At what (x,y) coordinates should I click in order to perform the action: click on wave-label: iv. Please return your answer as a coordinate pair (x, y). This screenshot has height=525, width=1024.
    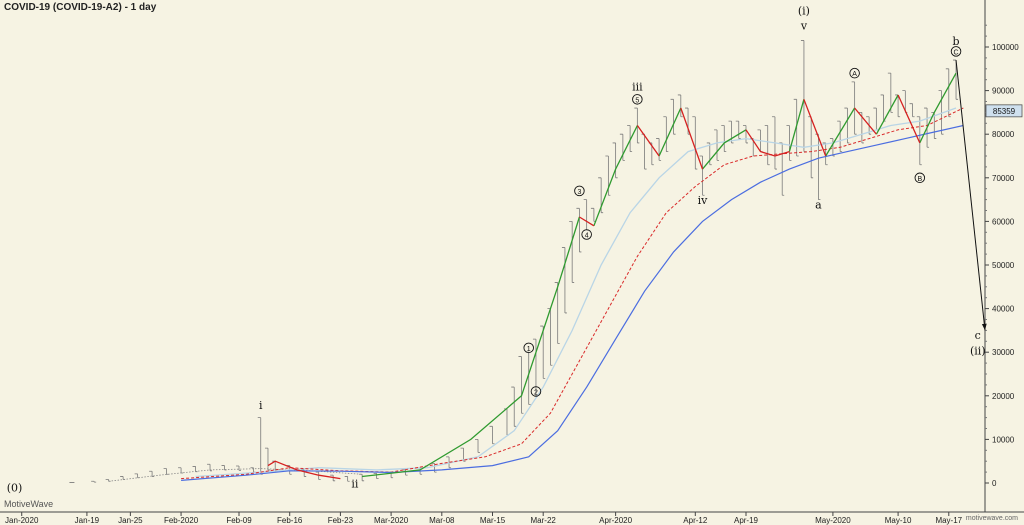
    Looking at the image, I should click on (703, 200).